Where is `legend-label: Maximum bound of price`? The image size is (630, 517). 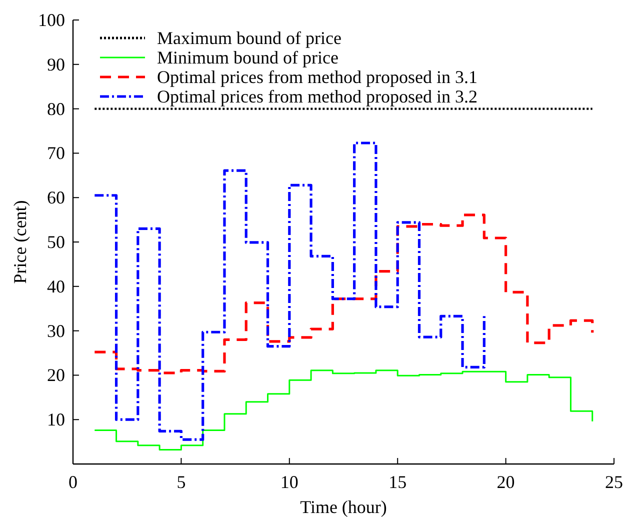 legend-label: Maximum bound of price is located at coordinates (249, 38).